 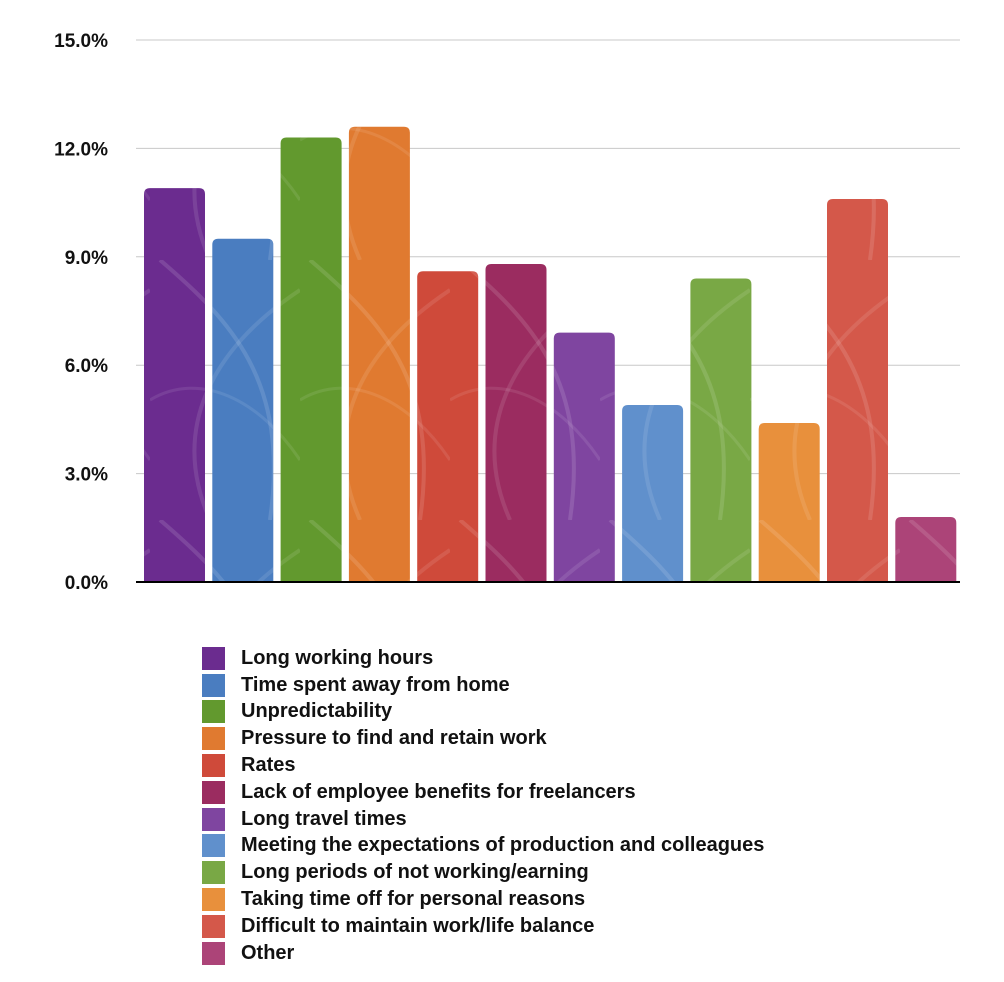 I want to click on legend-label: Long periods of not working/earning, so click(x=415, y=872).